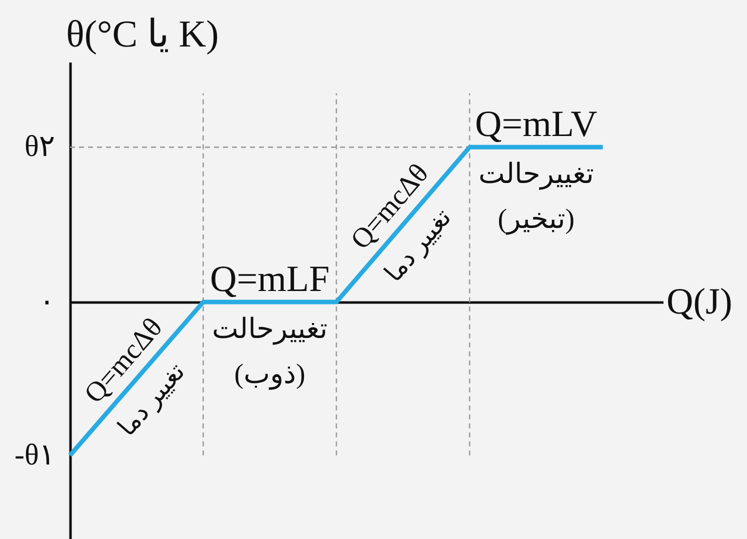 The image size is (747, 539). I want to click on annotation: تغییرحالت (ذوب), so click(270, 352).